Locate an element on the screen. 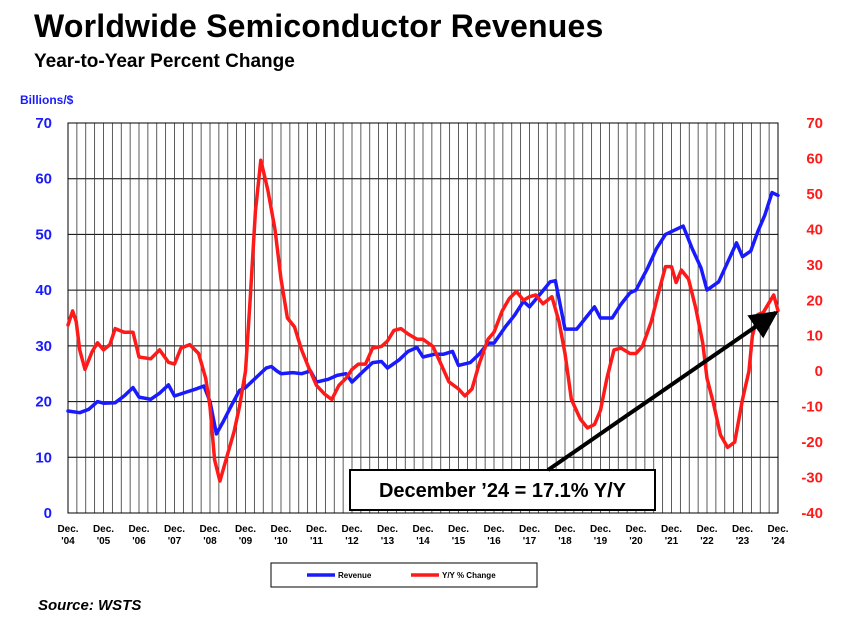 The image size is (856, 627). right-tick-label: 10 is located at coordinates (814, 336).